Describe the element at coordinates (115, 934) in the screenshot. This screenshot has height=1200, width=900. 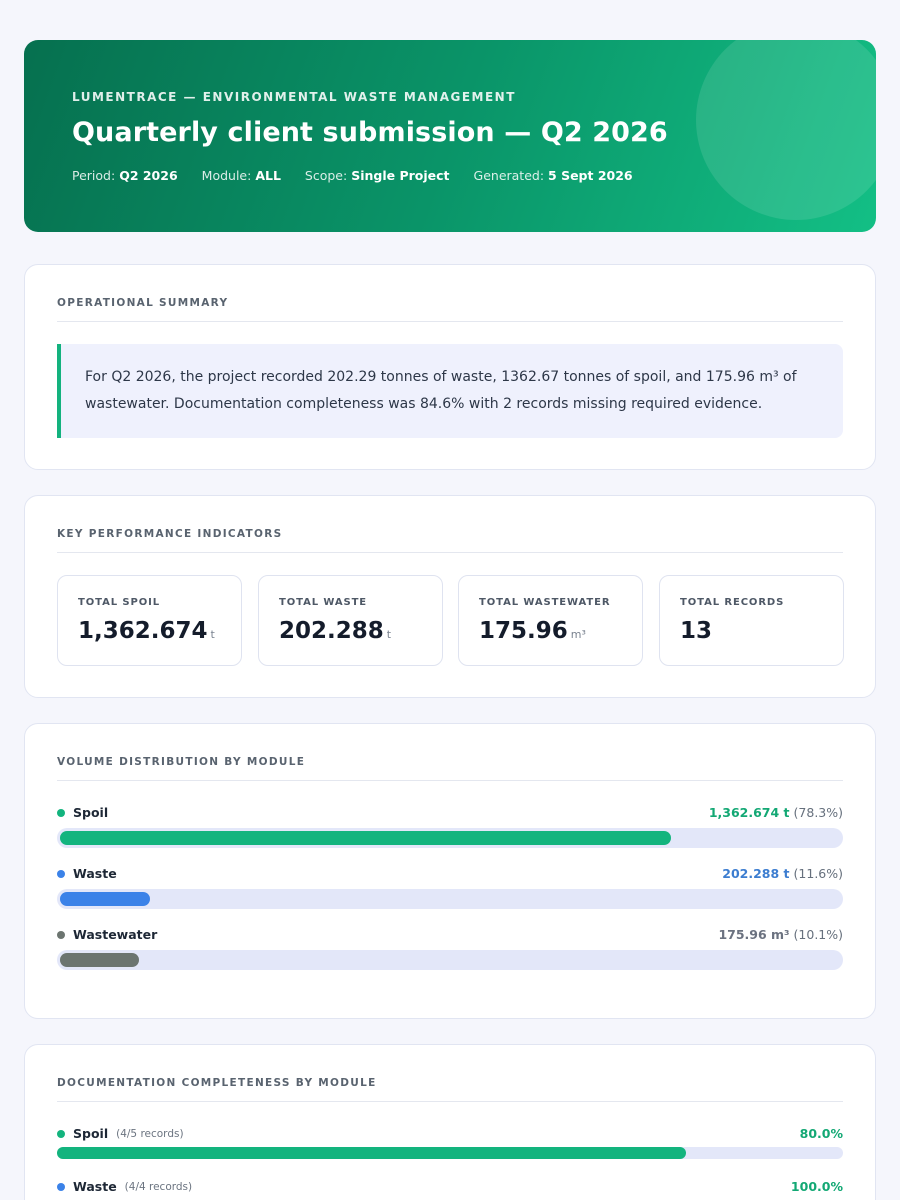
I see `module-name: Wastewater` at that location.